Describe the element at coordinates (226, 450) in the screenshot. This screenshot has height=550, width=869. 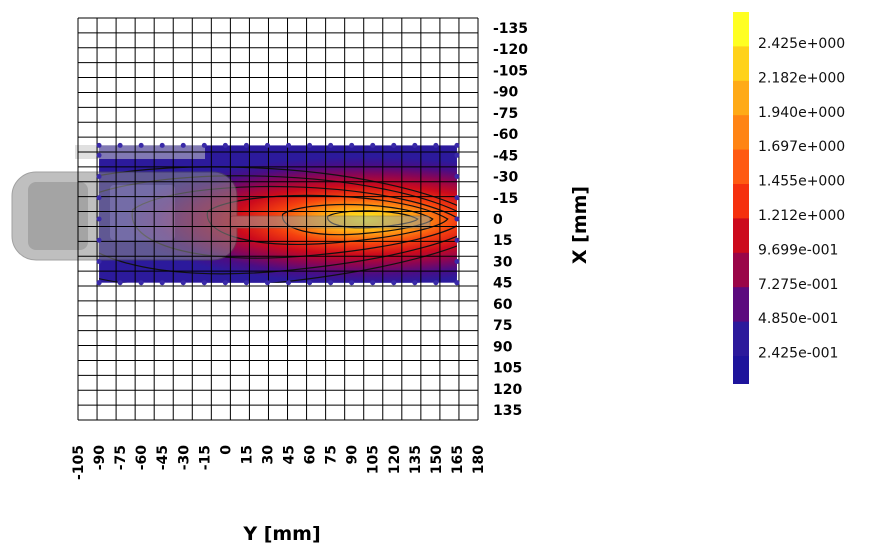
I see `x-tick-label: 0` at that location.